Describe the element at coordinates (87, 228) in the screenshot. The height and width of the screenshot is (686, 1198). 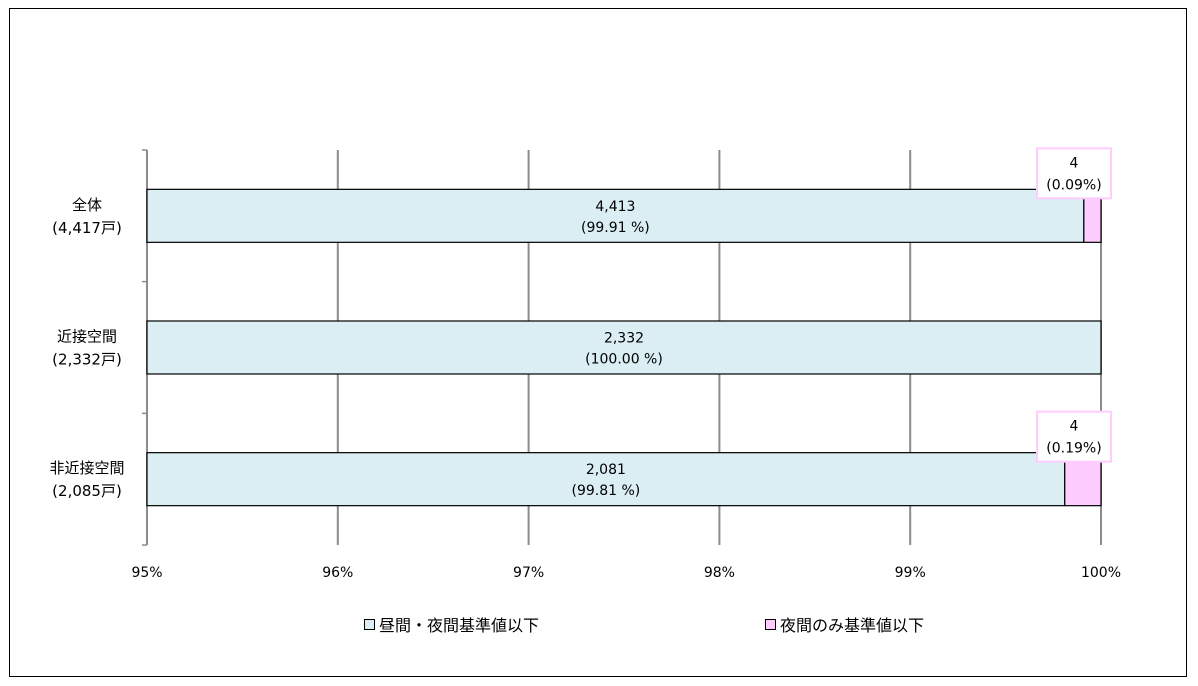
I see `category-count-label: (4,417戸)` at that location.